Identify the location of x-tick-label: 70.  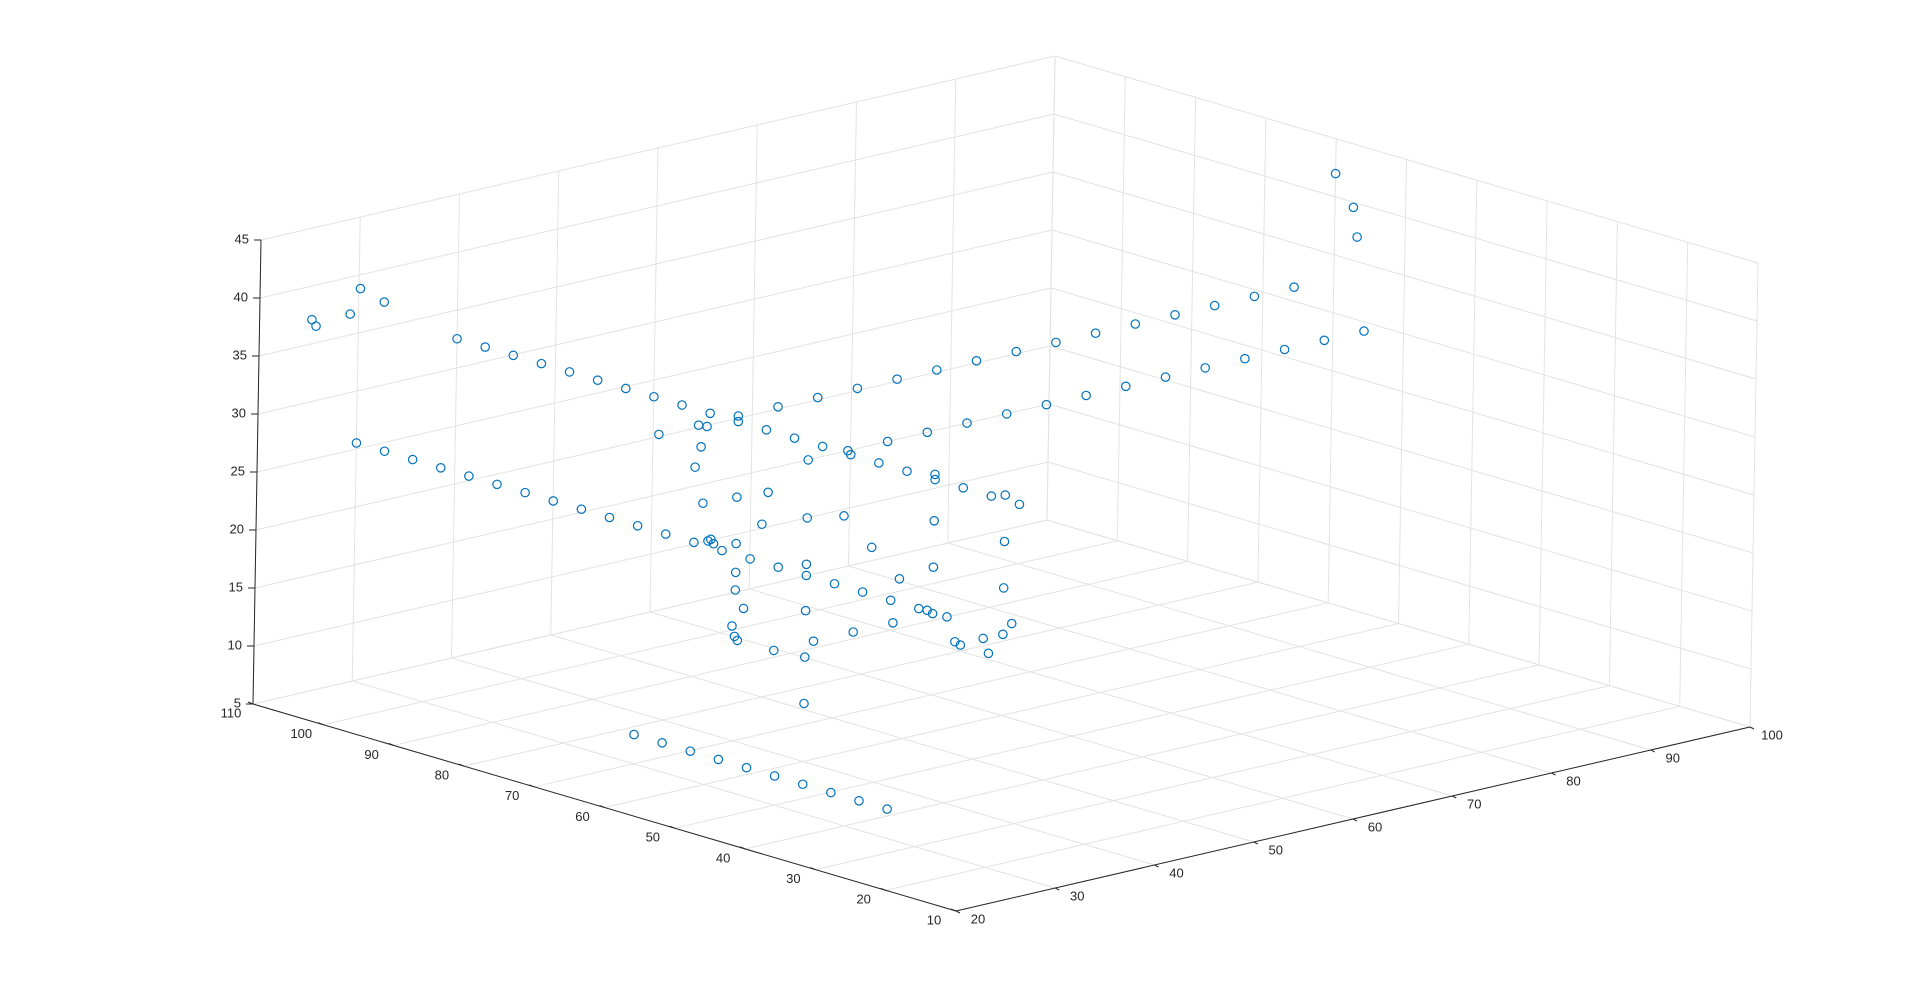
(1474, 803).